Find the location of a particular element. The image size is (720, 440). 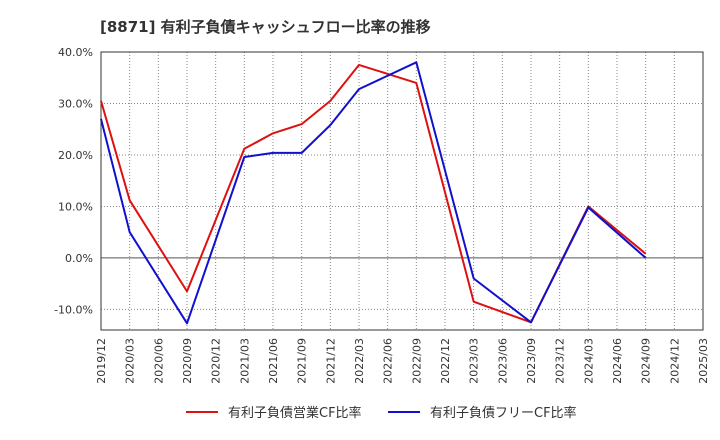

y-tick-label: 10.0% is located at coordinates (75, 206).